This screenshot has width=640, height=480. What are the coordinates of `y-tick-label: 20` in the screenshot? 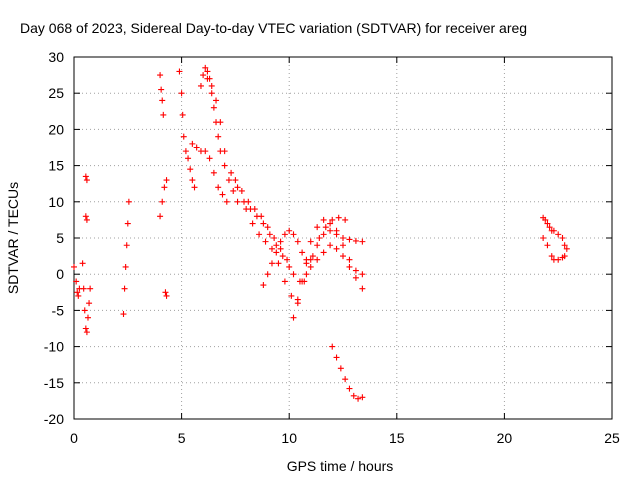 It's located at (56, 129).